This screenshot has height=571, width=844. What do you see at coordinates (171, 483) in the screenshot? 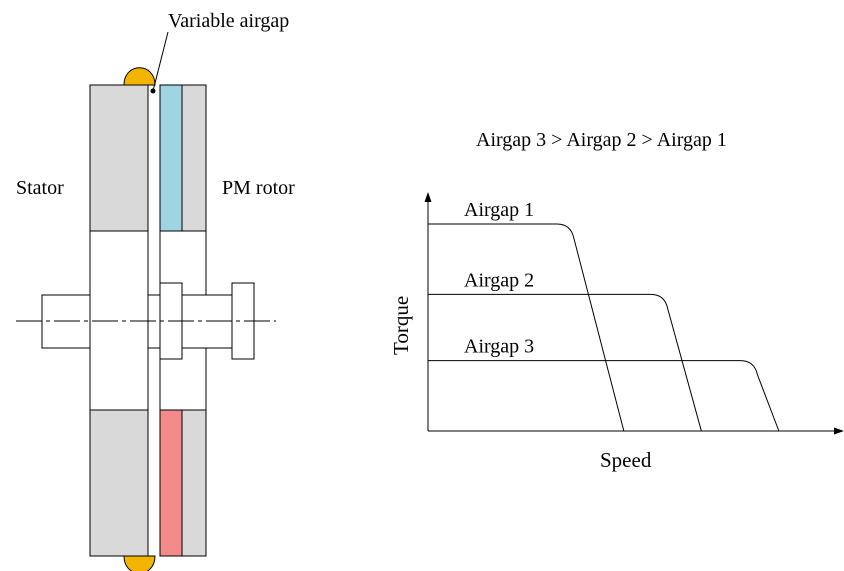
I see `magnet-bottom` at bounding box center [171, 483].